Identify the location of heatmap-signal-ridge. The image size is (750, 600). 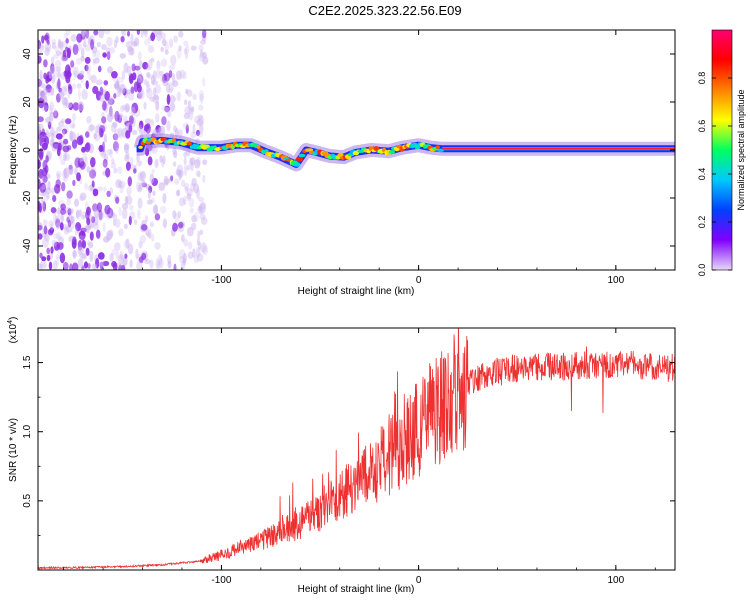
(403, 152).